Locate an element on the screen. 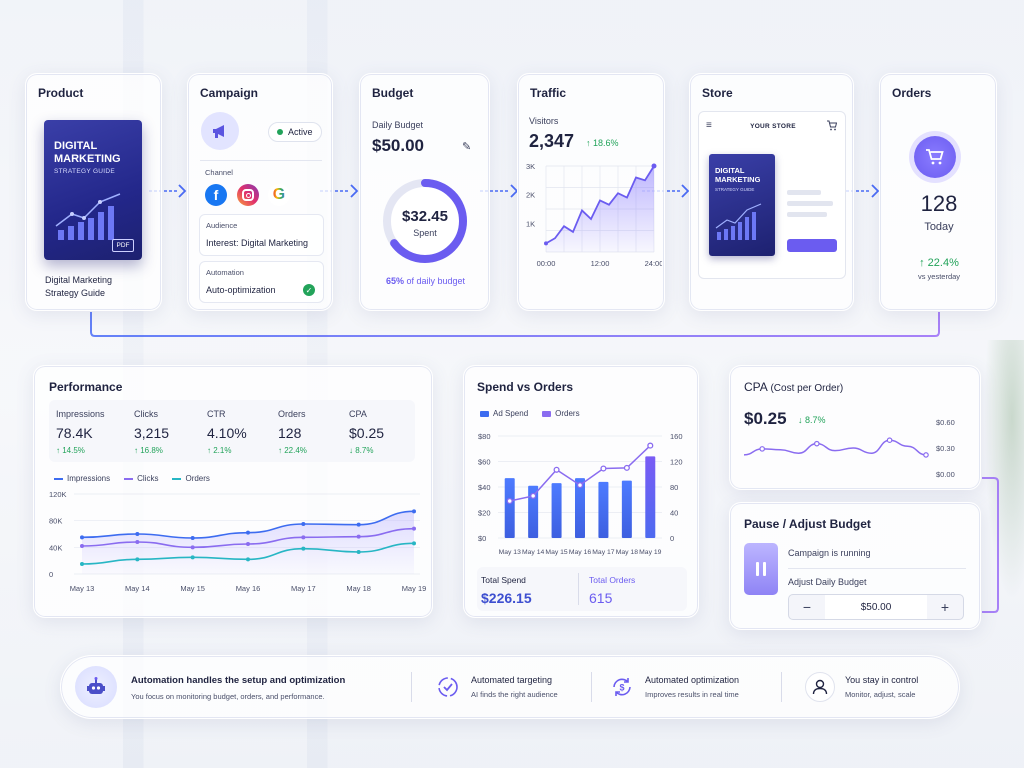  buy-button is located at coordinates (812, 245).